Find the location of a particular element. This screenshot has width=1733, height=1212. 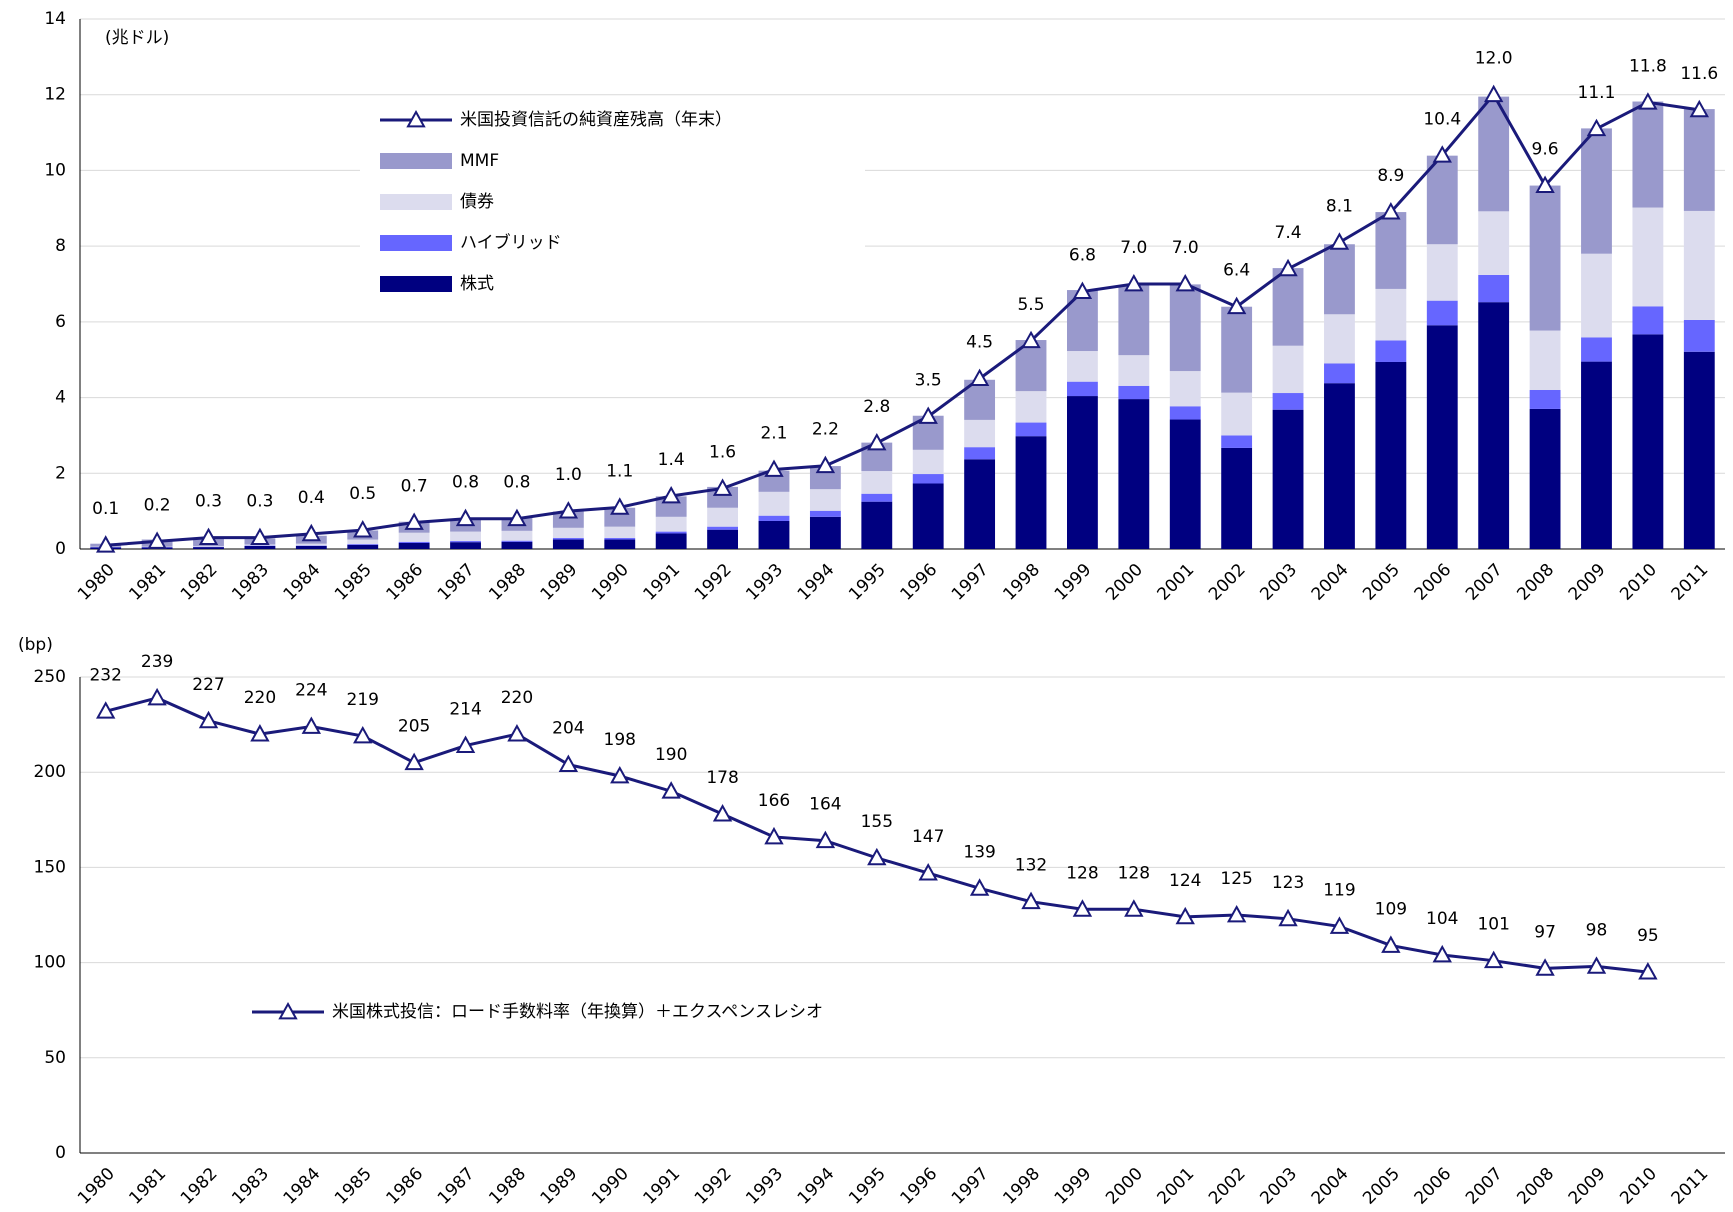

x-tick-label: 1992 is located at coordinates (713, 582).